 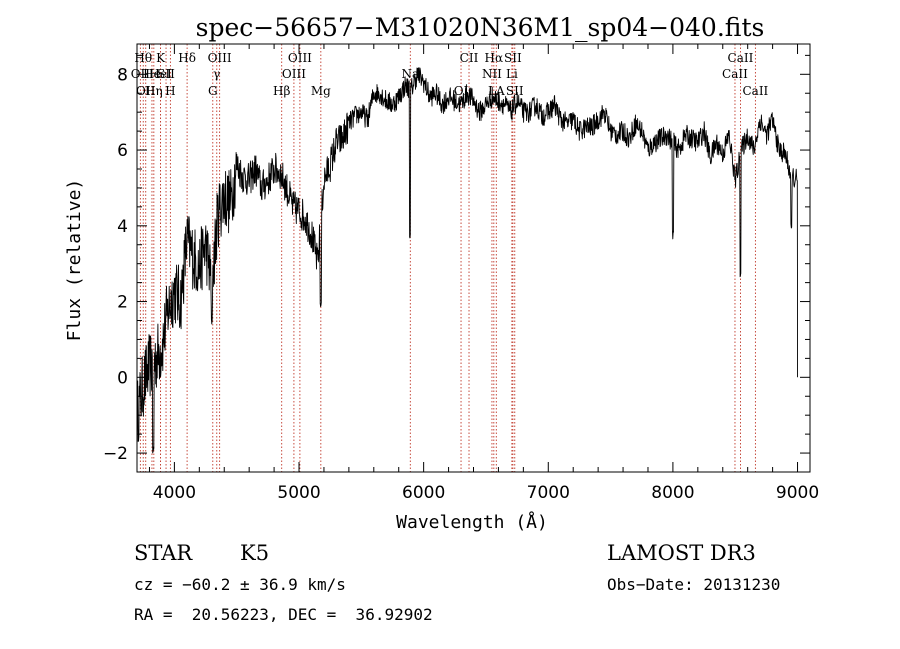 I want to click on x-tick-label: 5000, so click(x=298, y=493).